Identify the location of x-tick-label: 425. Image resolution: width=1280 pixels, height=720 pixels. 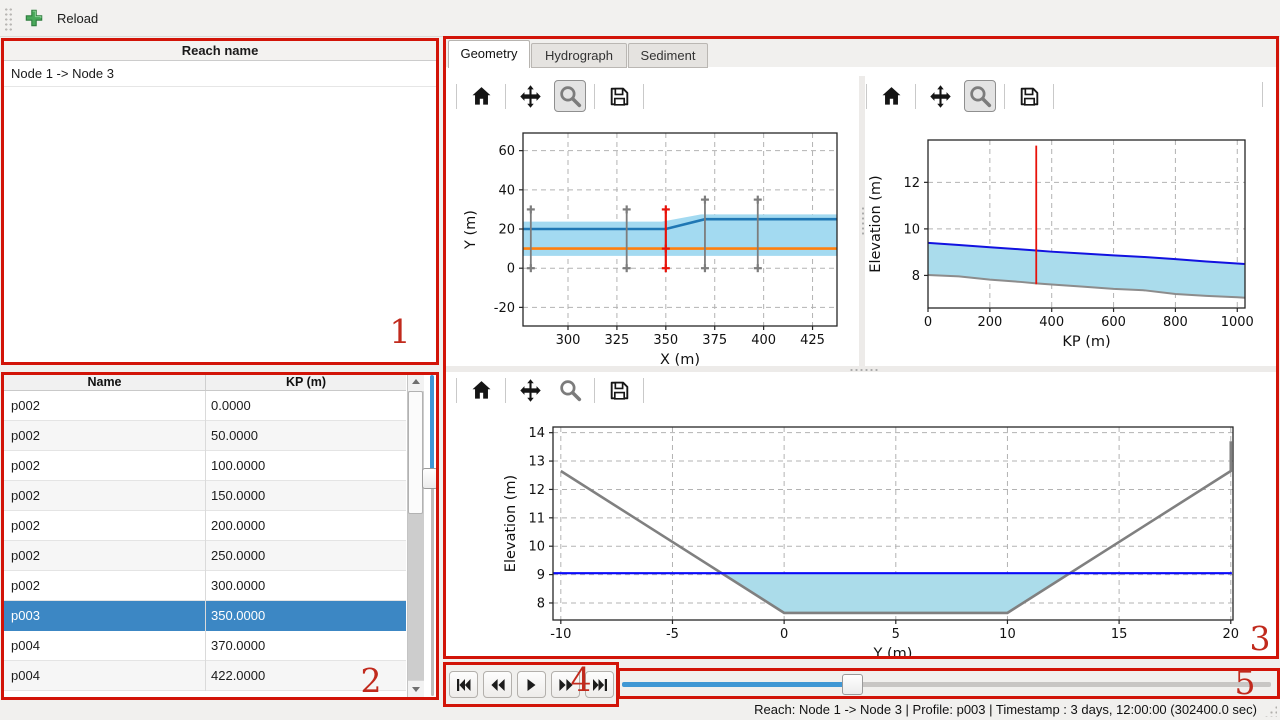
(812, 340).